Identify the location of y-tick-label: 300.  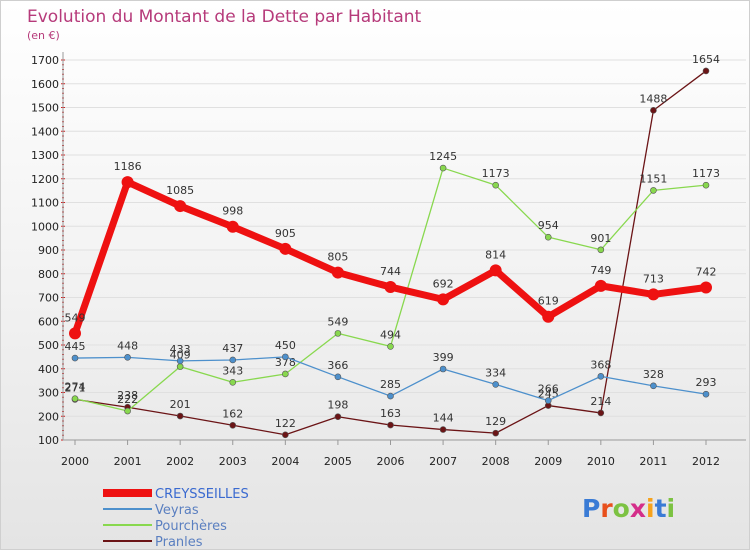
(48, 393).